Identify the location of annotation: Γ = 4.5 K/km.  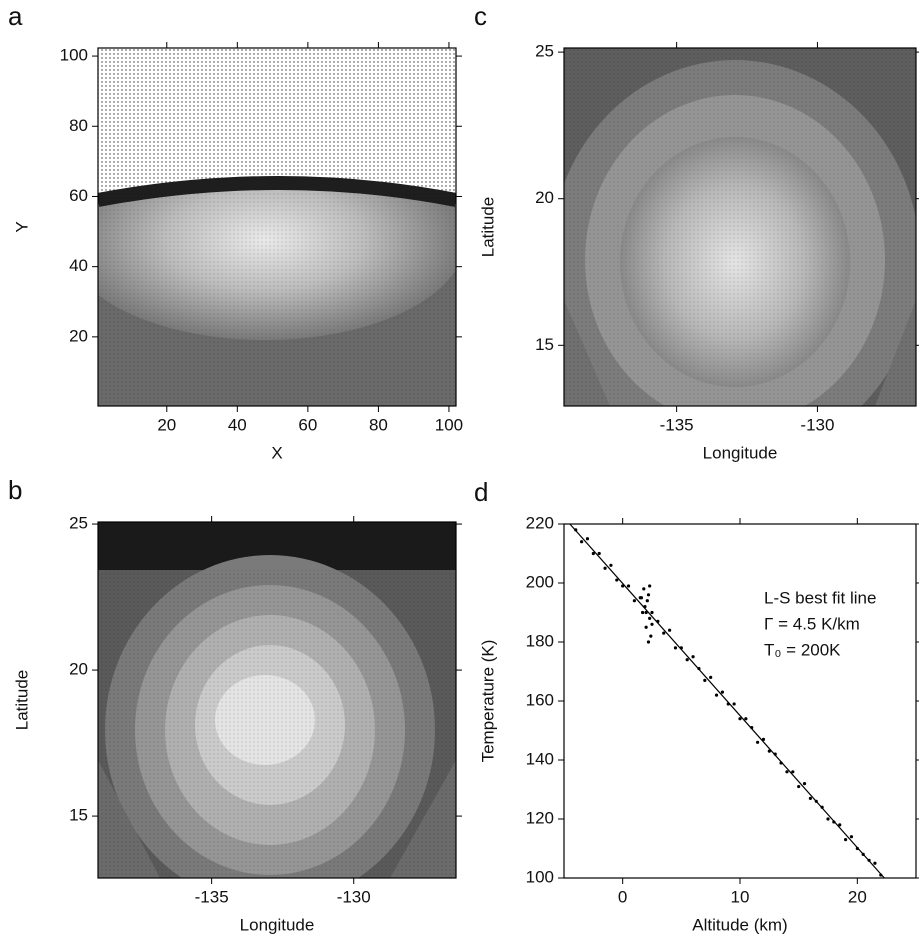
(812, 623).